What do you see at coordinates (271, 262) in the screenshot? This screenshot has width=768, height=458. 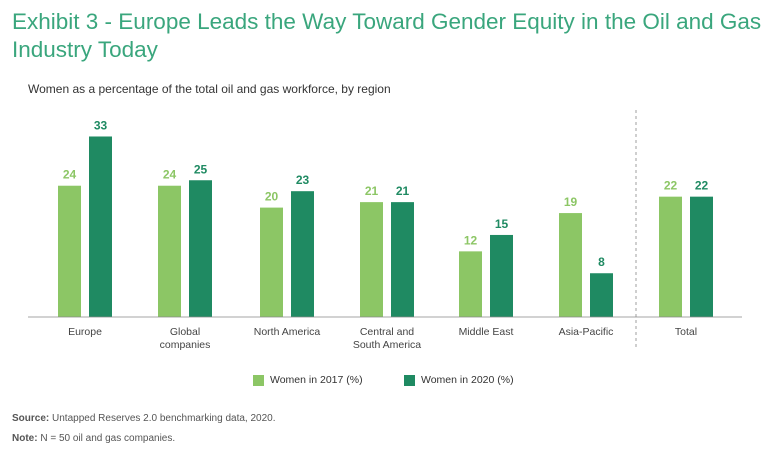 I see `bar-north-america-2017` at bounding box center [271, 262].